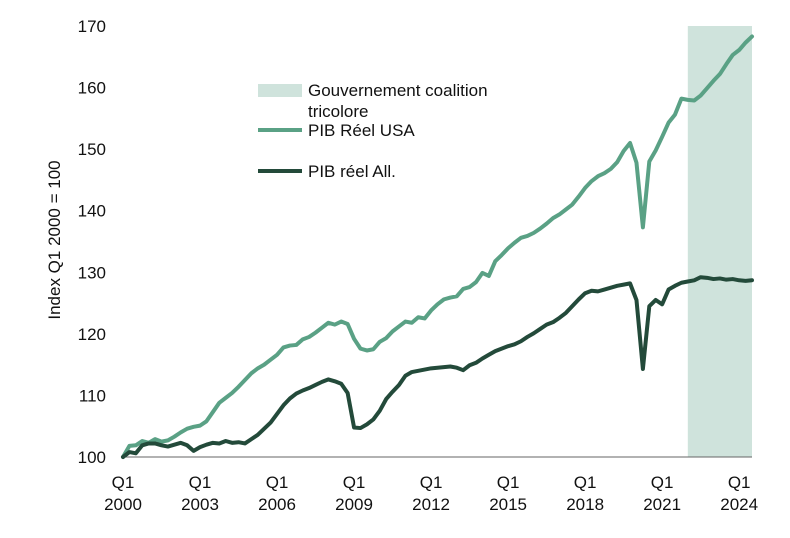  Describe the element at coordinates (277, 493) in the screenshot. I see `x-tick-label: Q1 2006` at that location.